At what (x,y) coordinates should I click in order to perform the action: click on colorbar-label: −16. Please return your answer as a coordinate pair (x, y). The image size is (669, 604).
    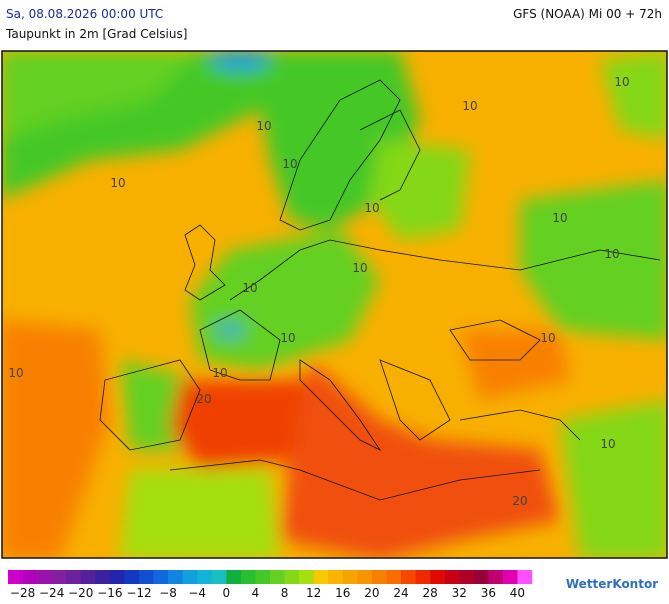
    Looking at the image, I should click on (109, 593).